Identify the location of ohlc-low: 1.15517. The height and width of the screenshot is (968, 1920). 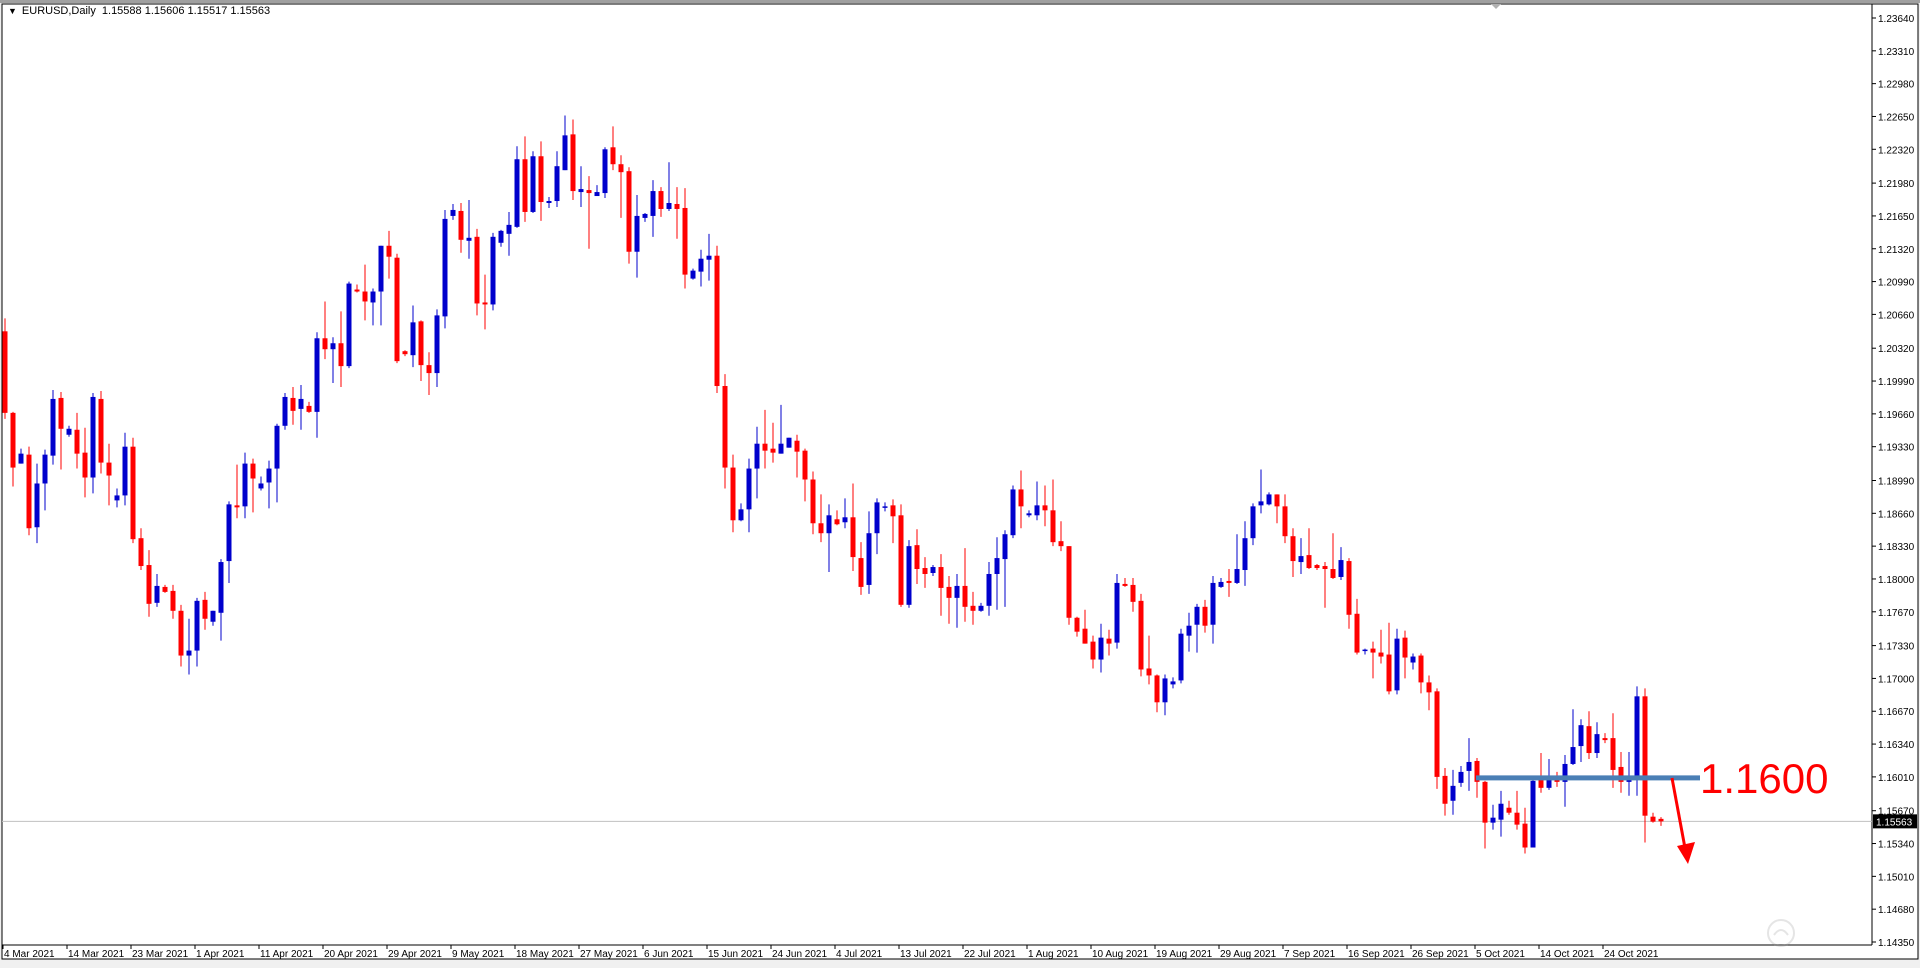
(207, 11).